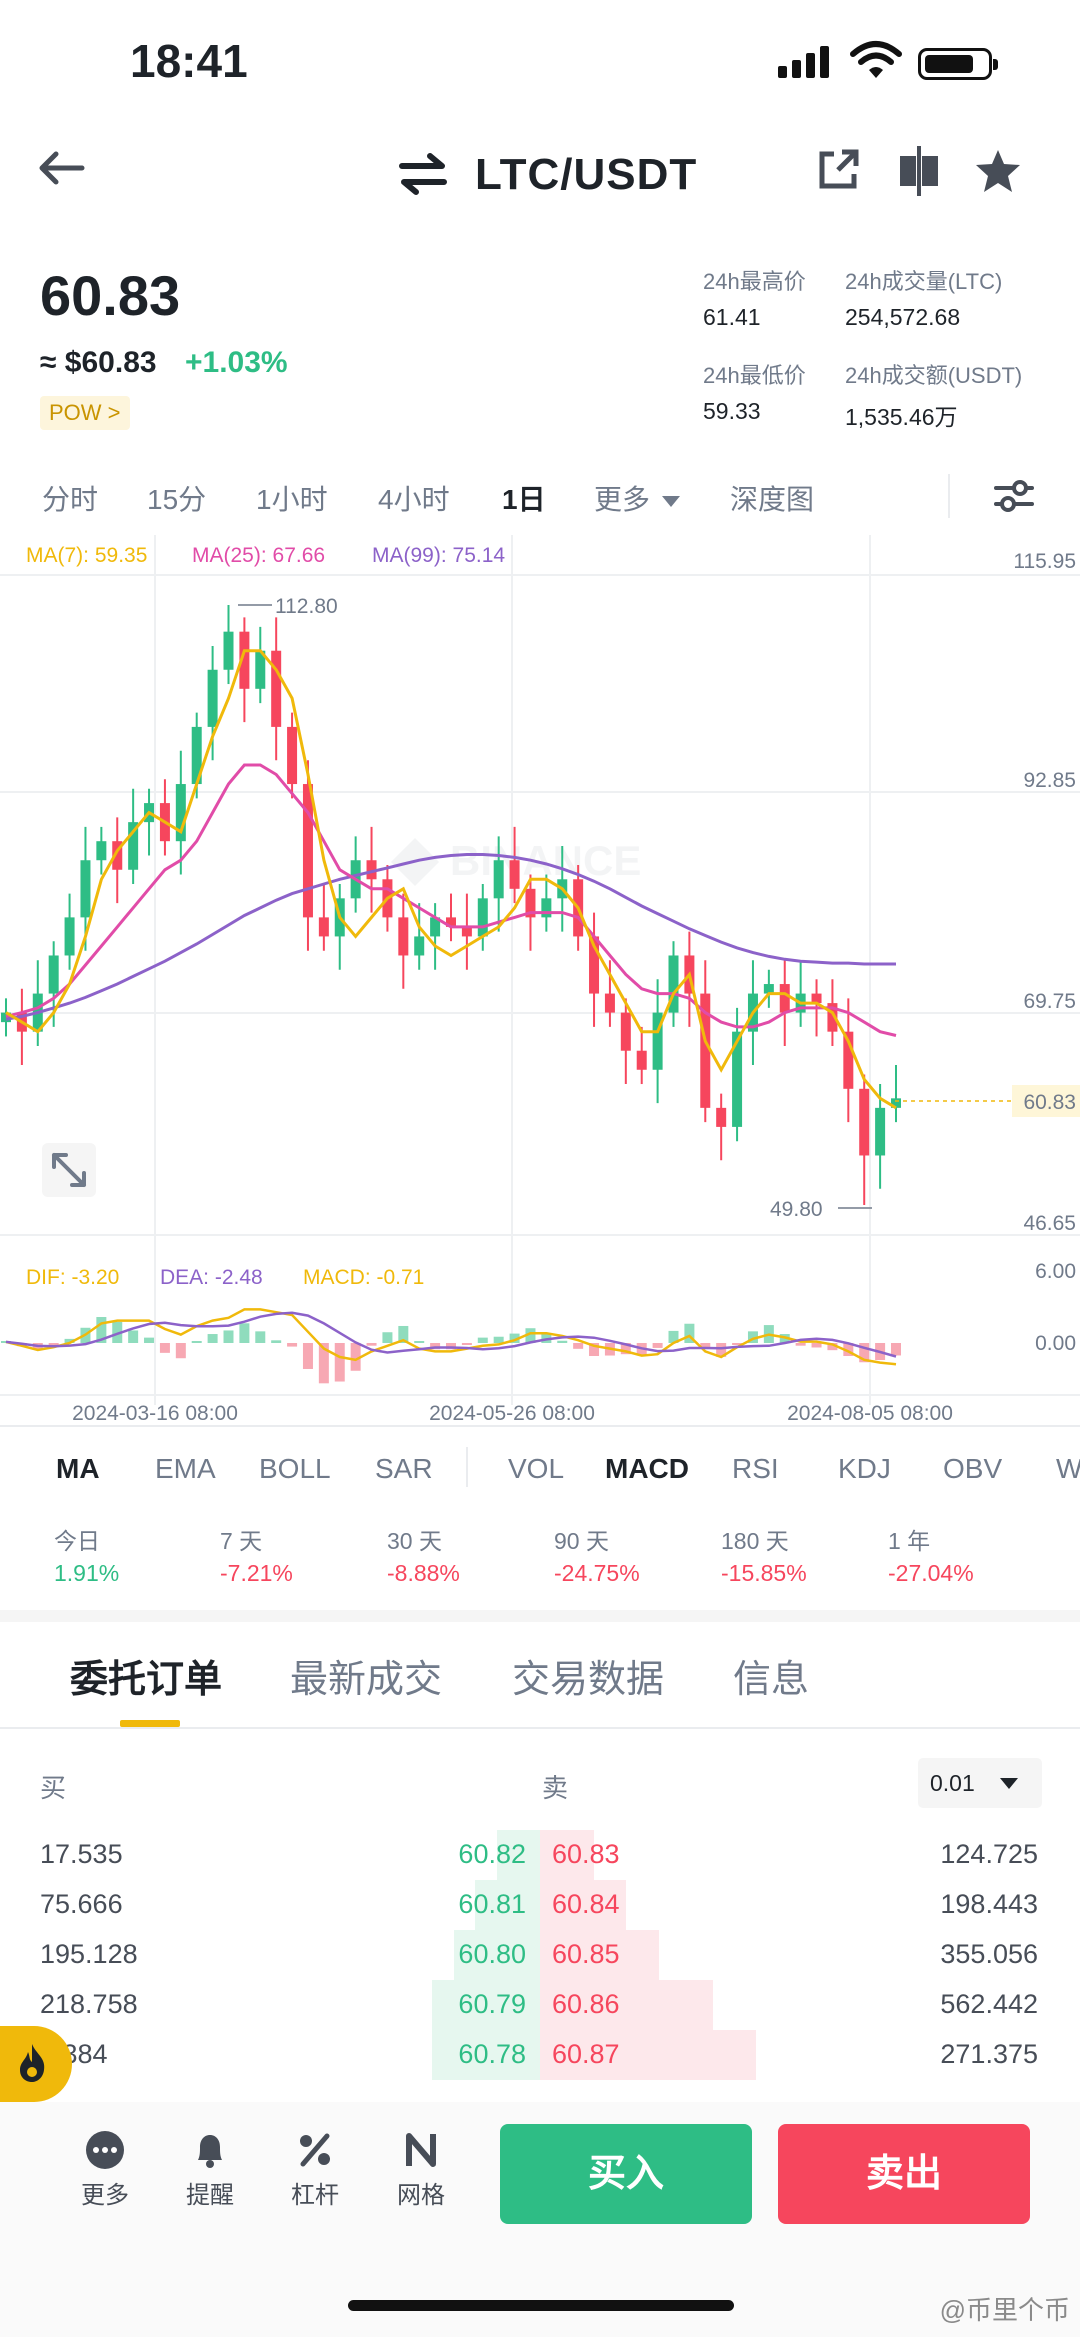 This screenshot has width=1080, height=2337. Describe the element at coordinates (85, 413) in the screenshot. I see `pow-tag: POW >` at that location.